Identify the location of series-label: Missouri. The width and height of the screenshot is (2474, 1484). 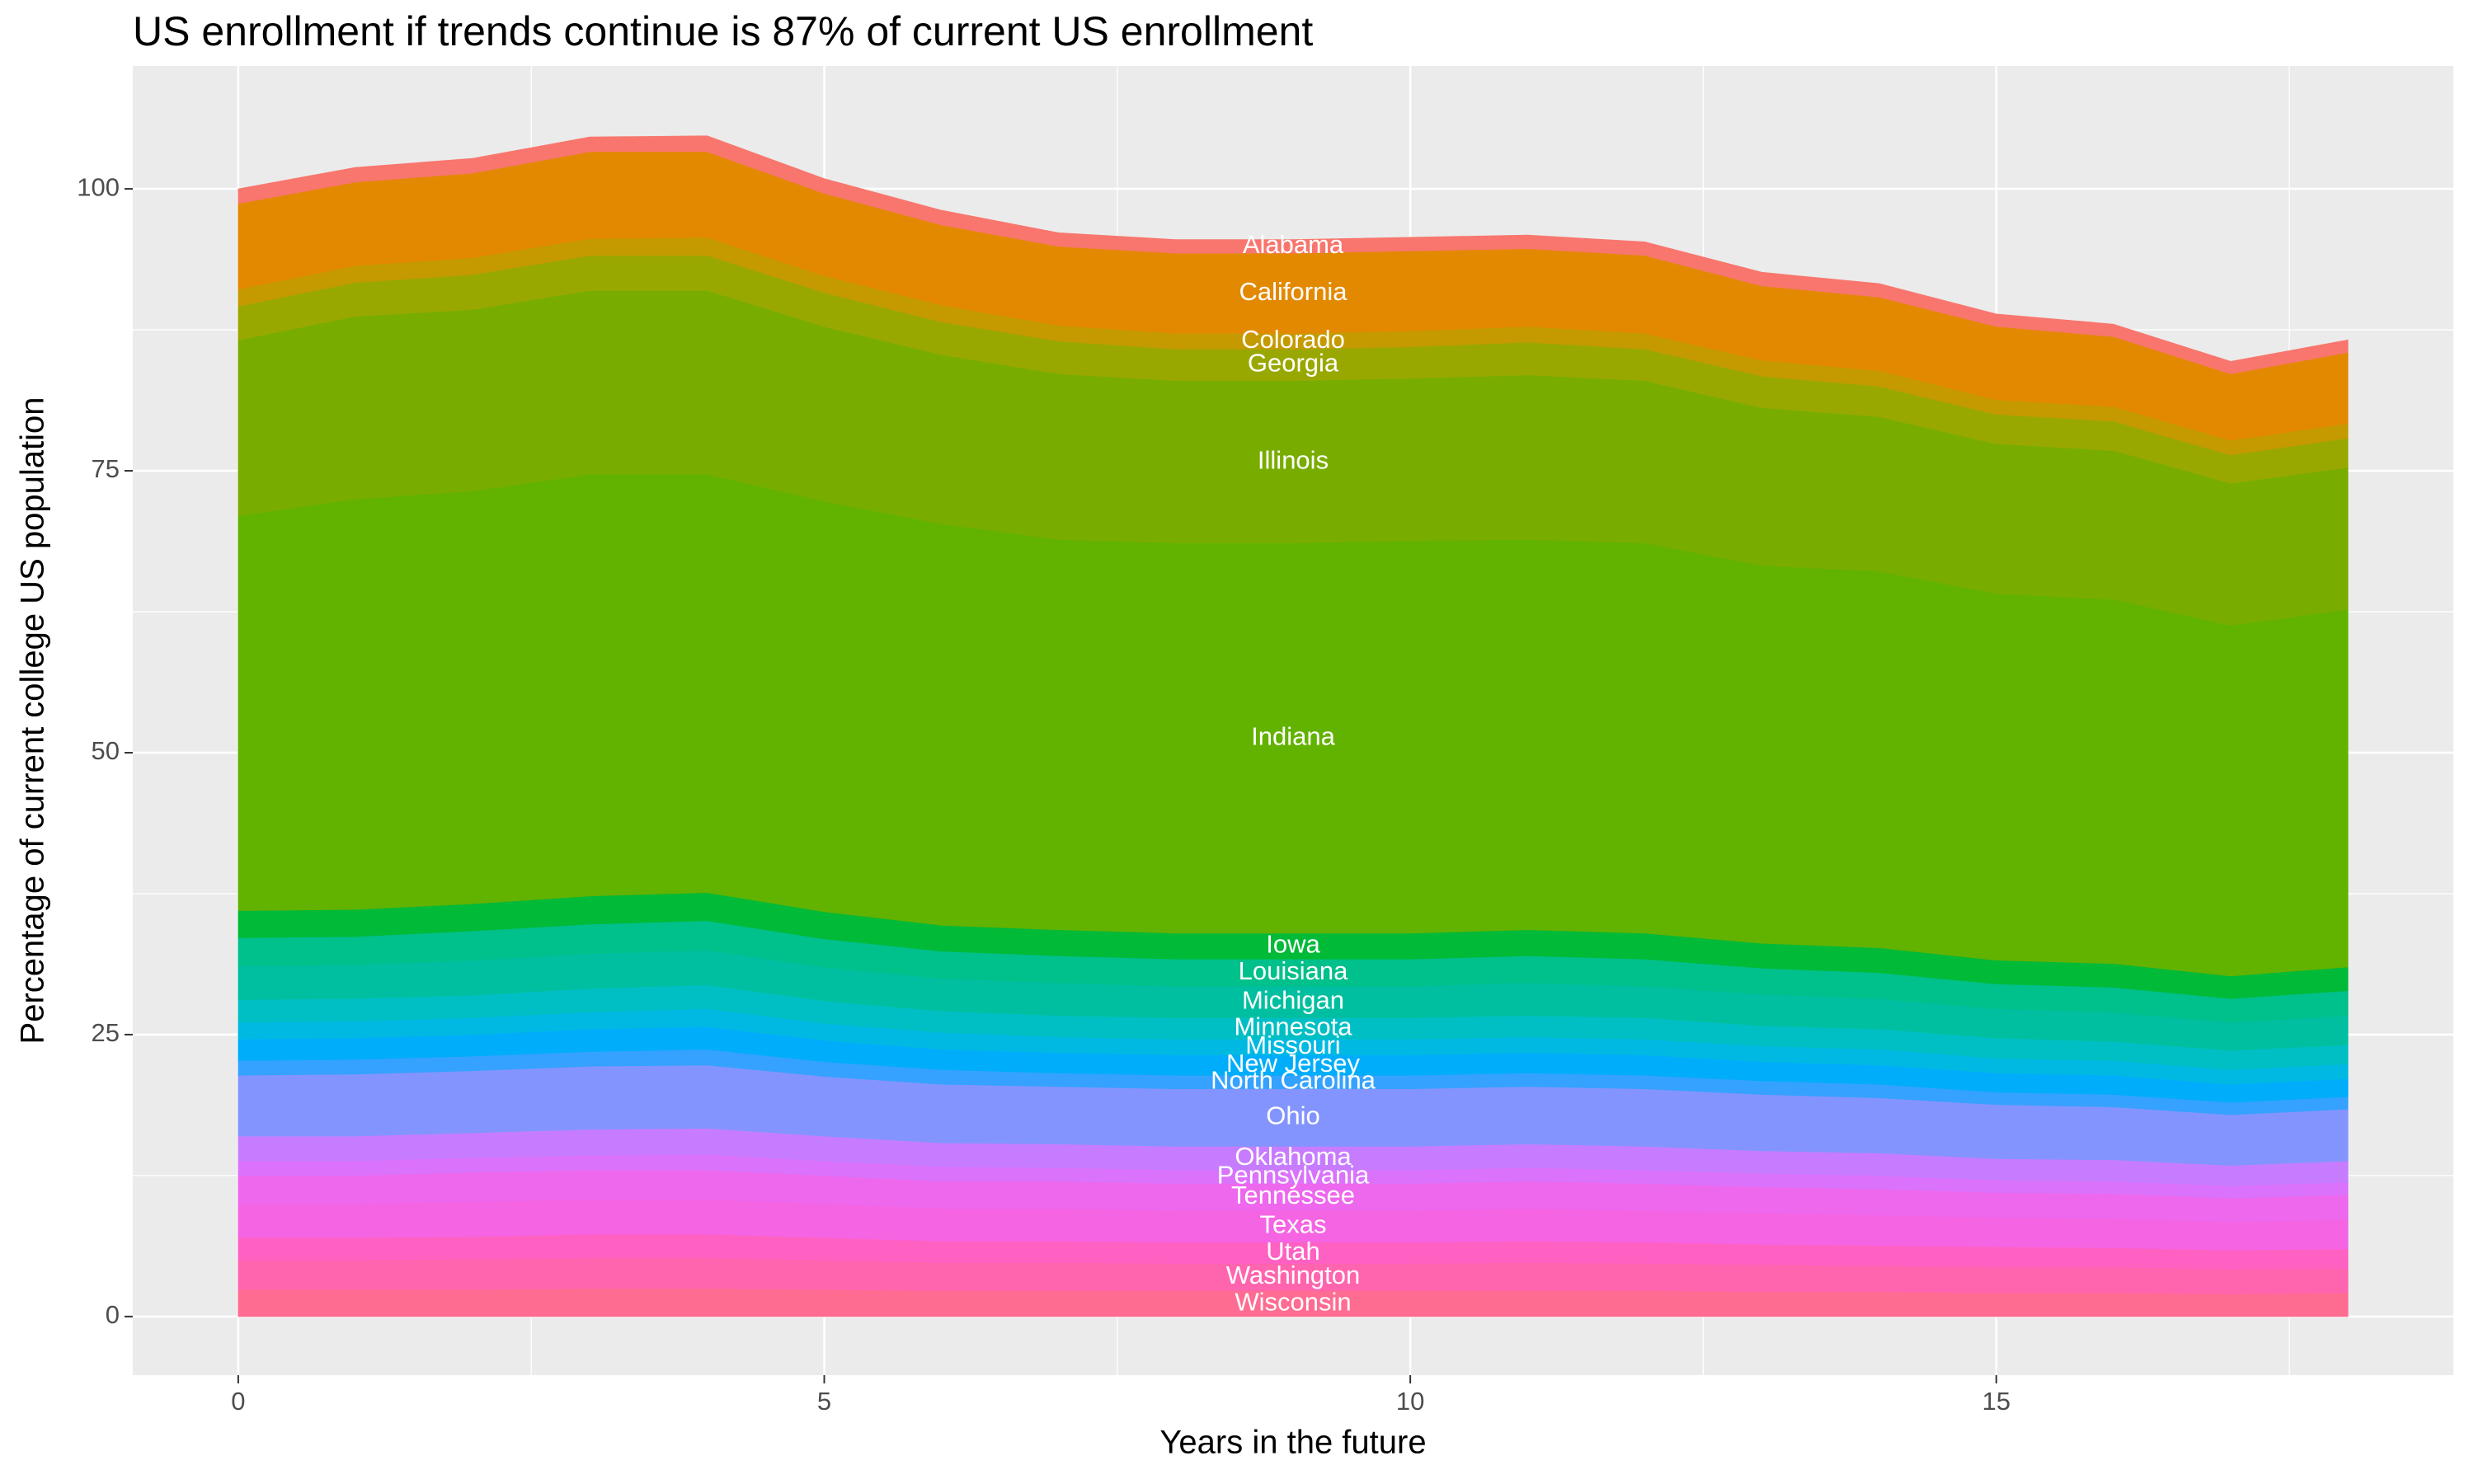
(1292, 1045).